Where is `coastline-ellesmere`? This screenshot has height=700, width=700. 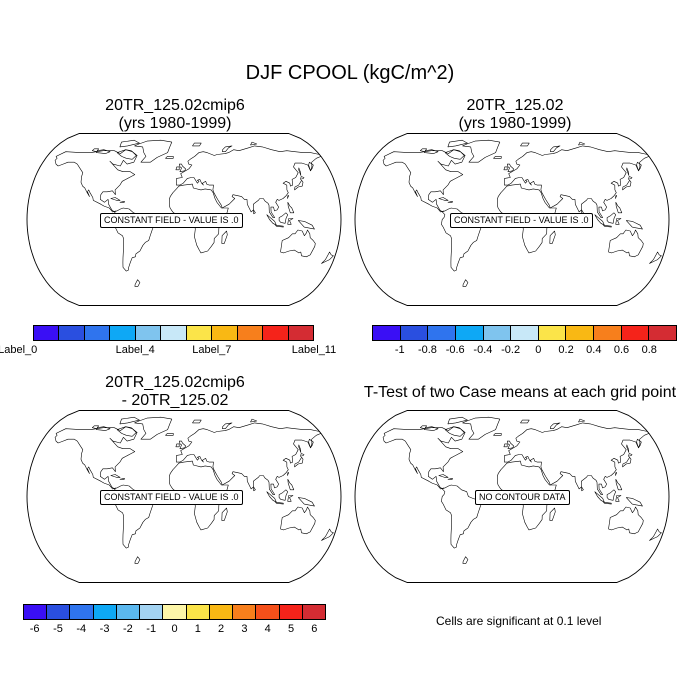
coastline-ellesmere is located at coordinates (129, 143).